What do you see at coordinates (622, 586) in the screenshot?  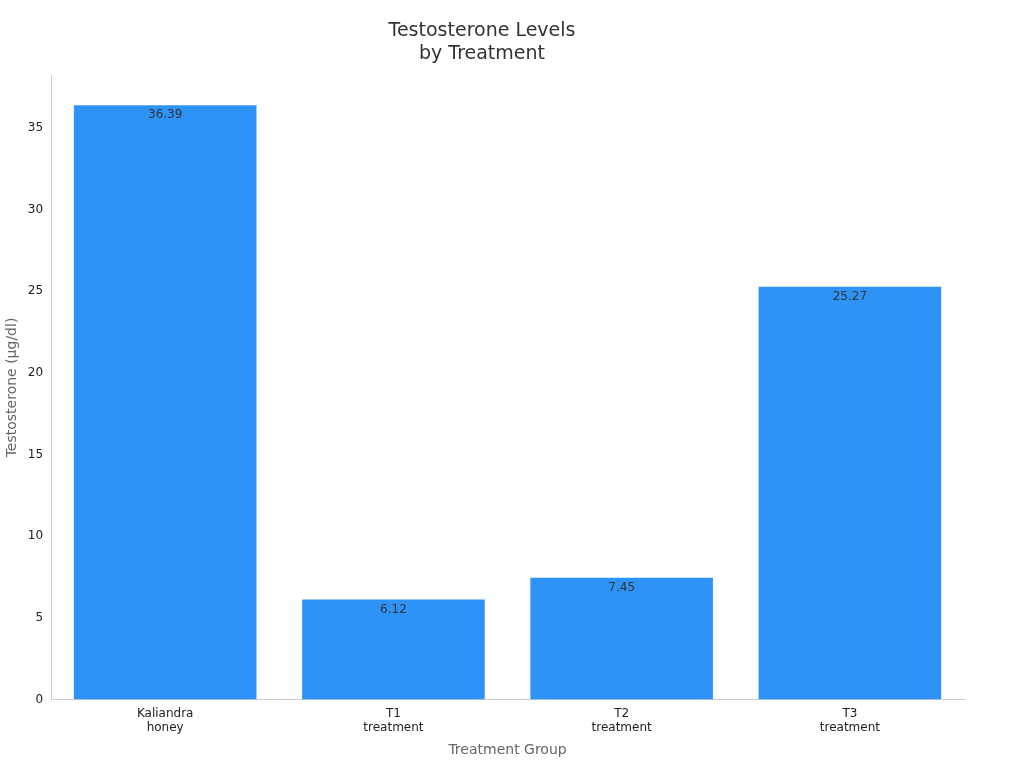 I see `data-label: 7.45` at bounding box center [622, 586].